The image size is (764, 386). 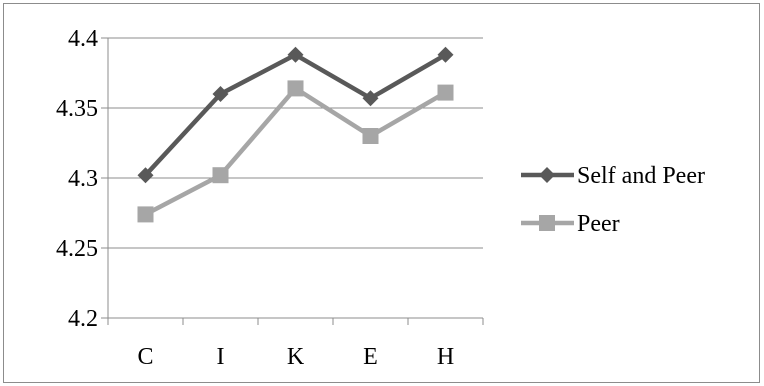 I want to click on legend-item: Peer, so click(x=570, y=224).